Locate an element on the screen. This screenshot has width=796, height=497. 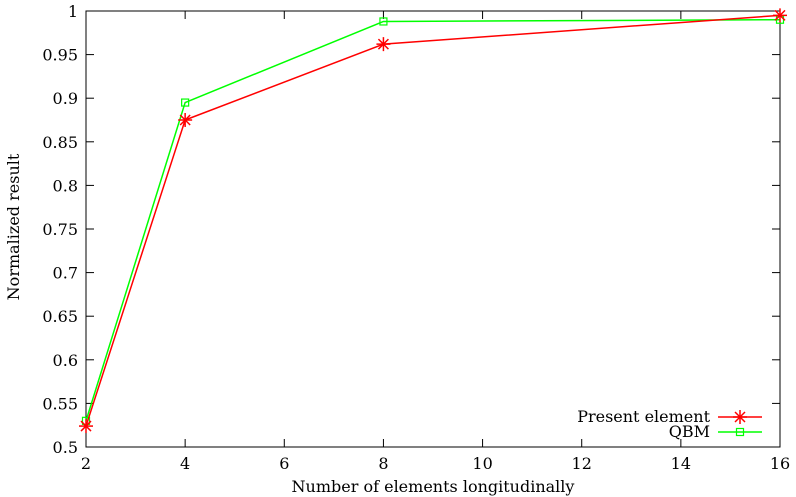
y-axis-label: Normalized result is located at coordinates (13, 226).